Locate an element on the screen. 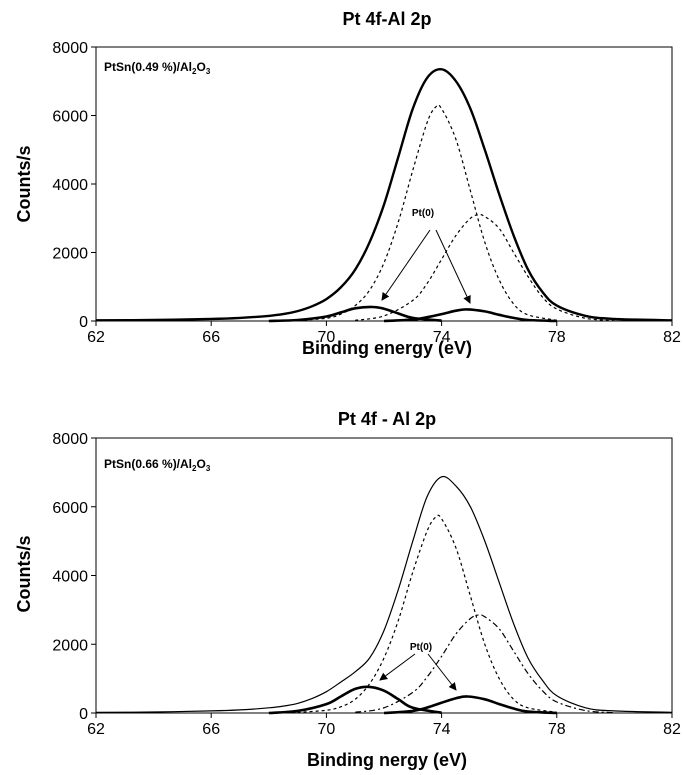  sample-label: PtSn(0.49 %)/Al2O3 is located at coordinates (157, 68).